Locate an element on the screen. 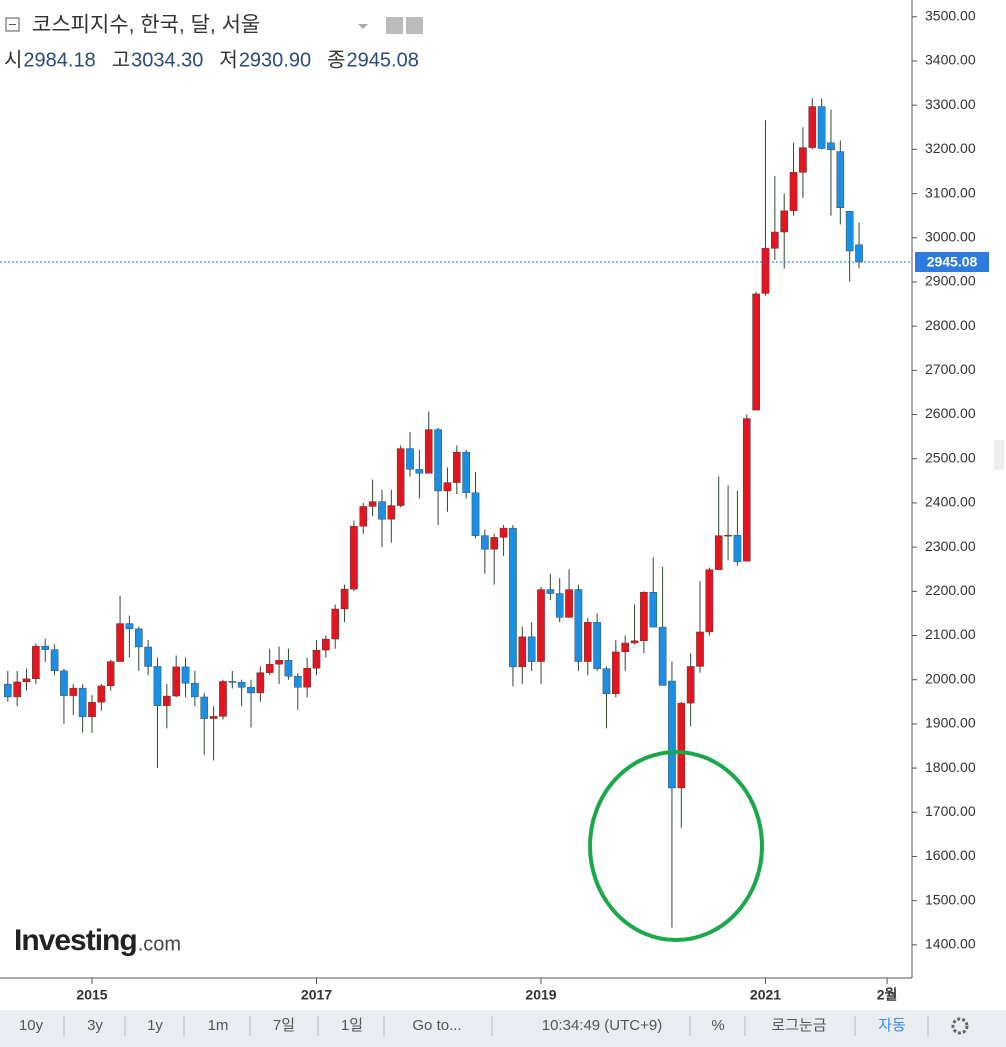 This screenshot has width=1006, height=1047. collapse-icon is located at coordinates (12, 24).